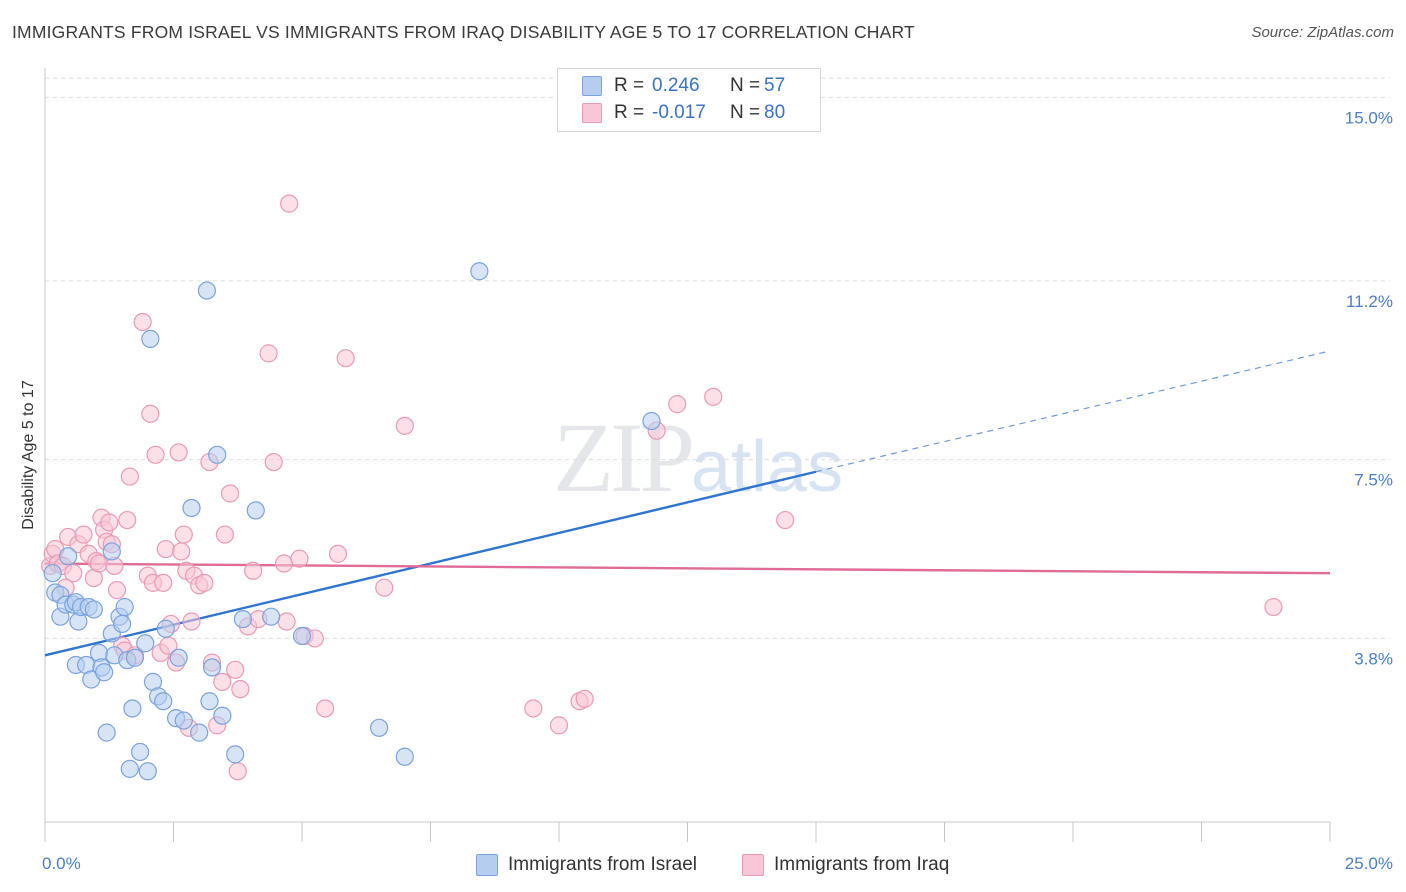 This screenshot has width=1406, height=892. What do you see at coordinates (862, 864) in the screenshot?
I see `bottom-legend-iraq-label: Immigrants from Iraq` at bounding box center [862, 864].